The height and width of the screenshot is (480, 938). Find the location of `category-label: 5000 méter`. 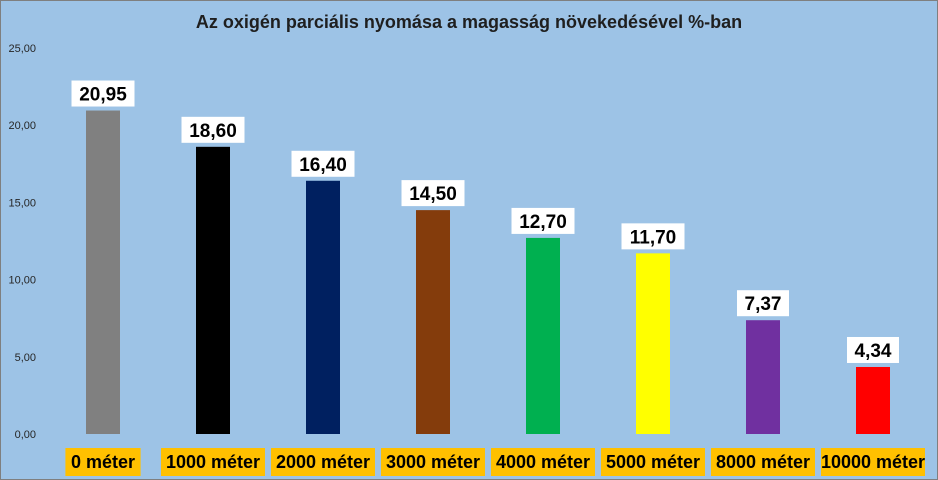

category-label: 5000 méter is located at coordinates (653, 462).